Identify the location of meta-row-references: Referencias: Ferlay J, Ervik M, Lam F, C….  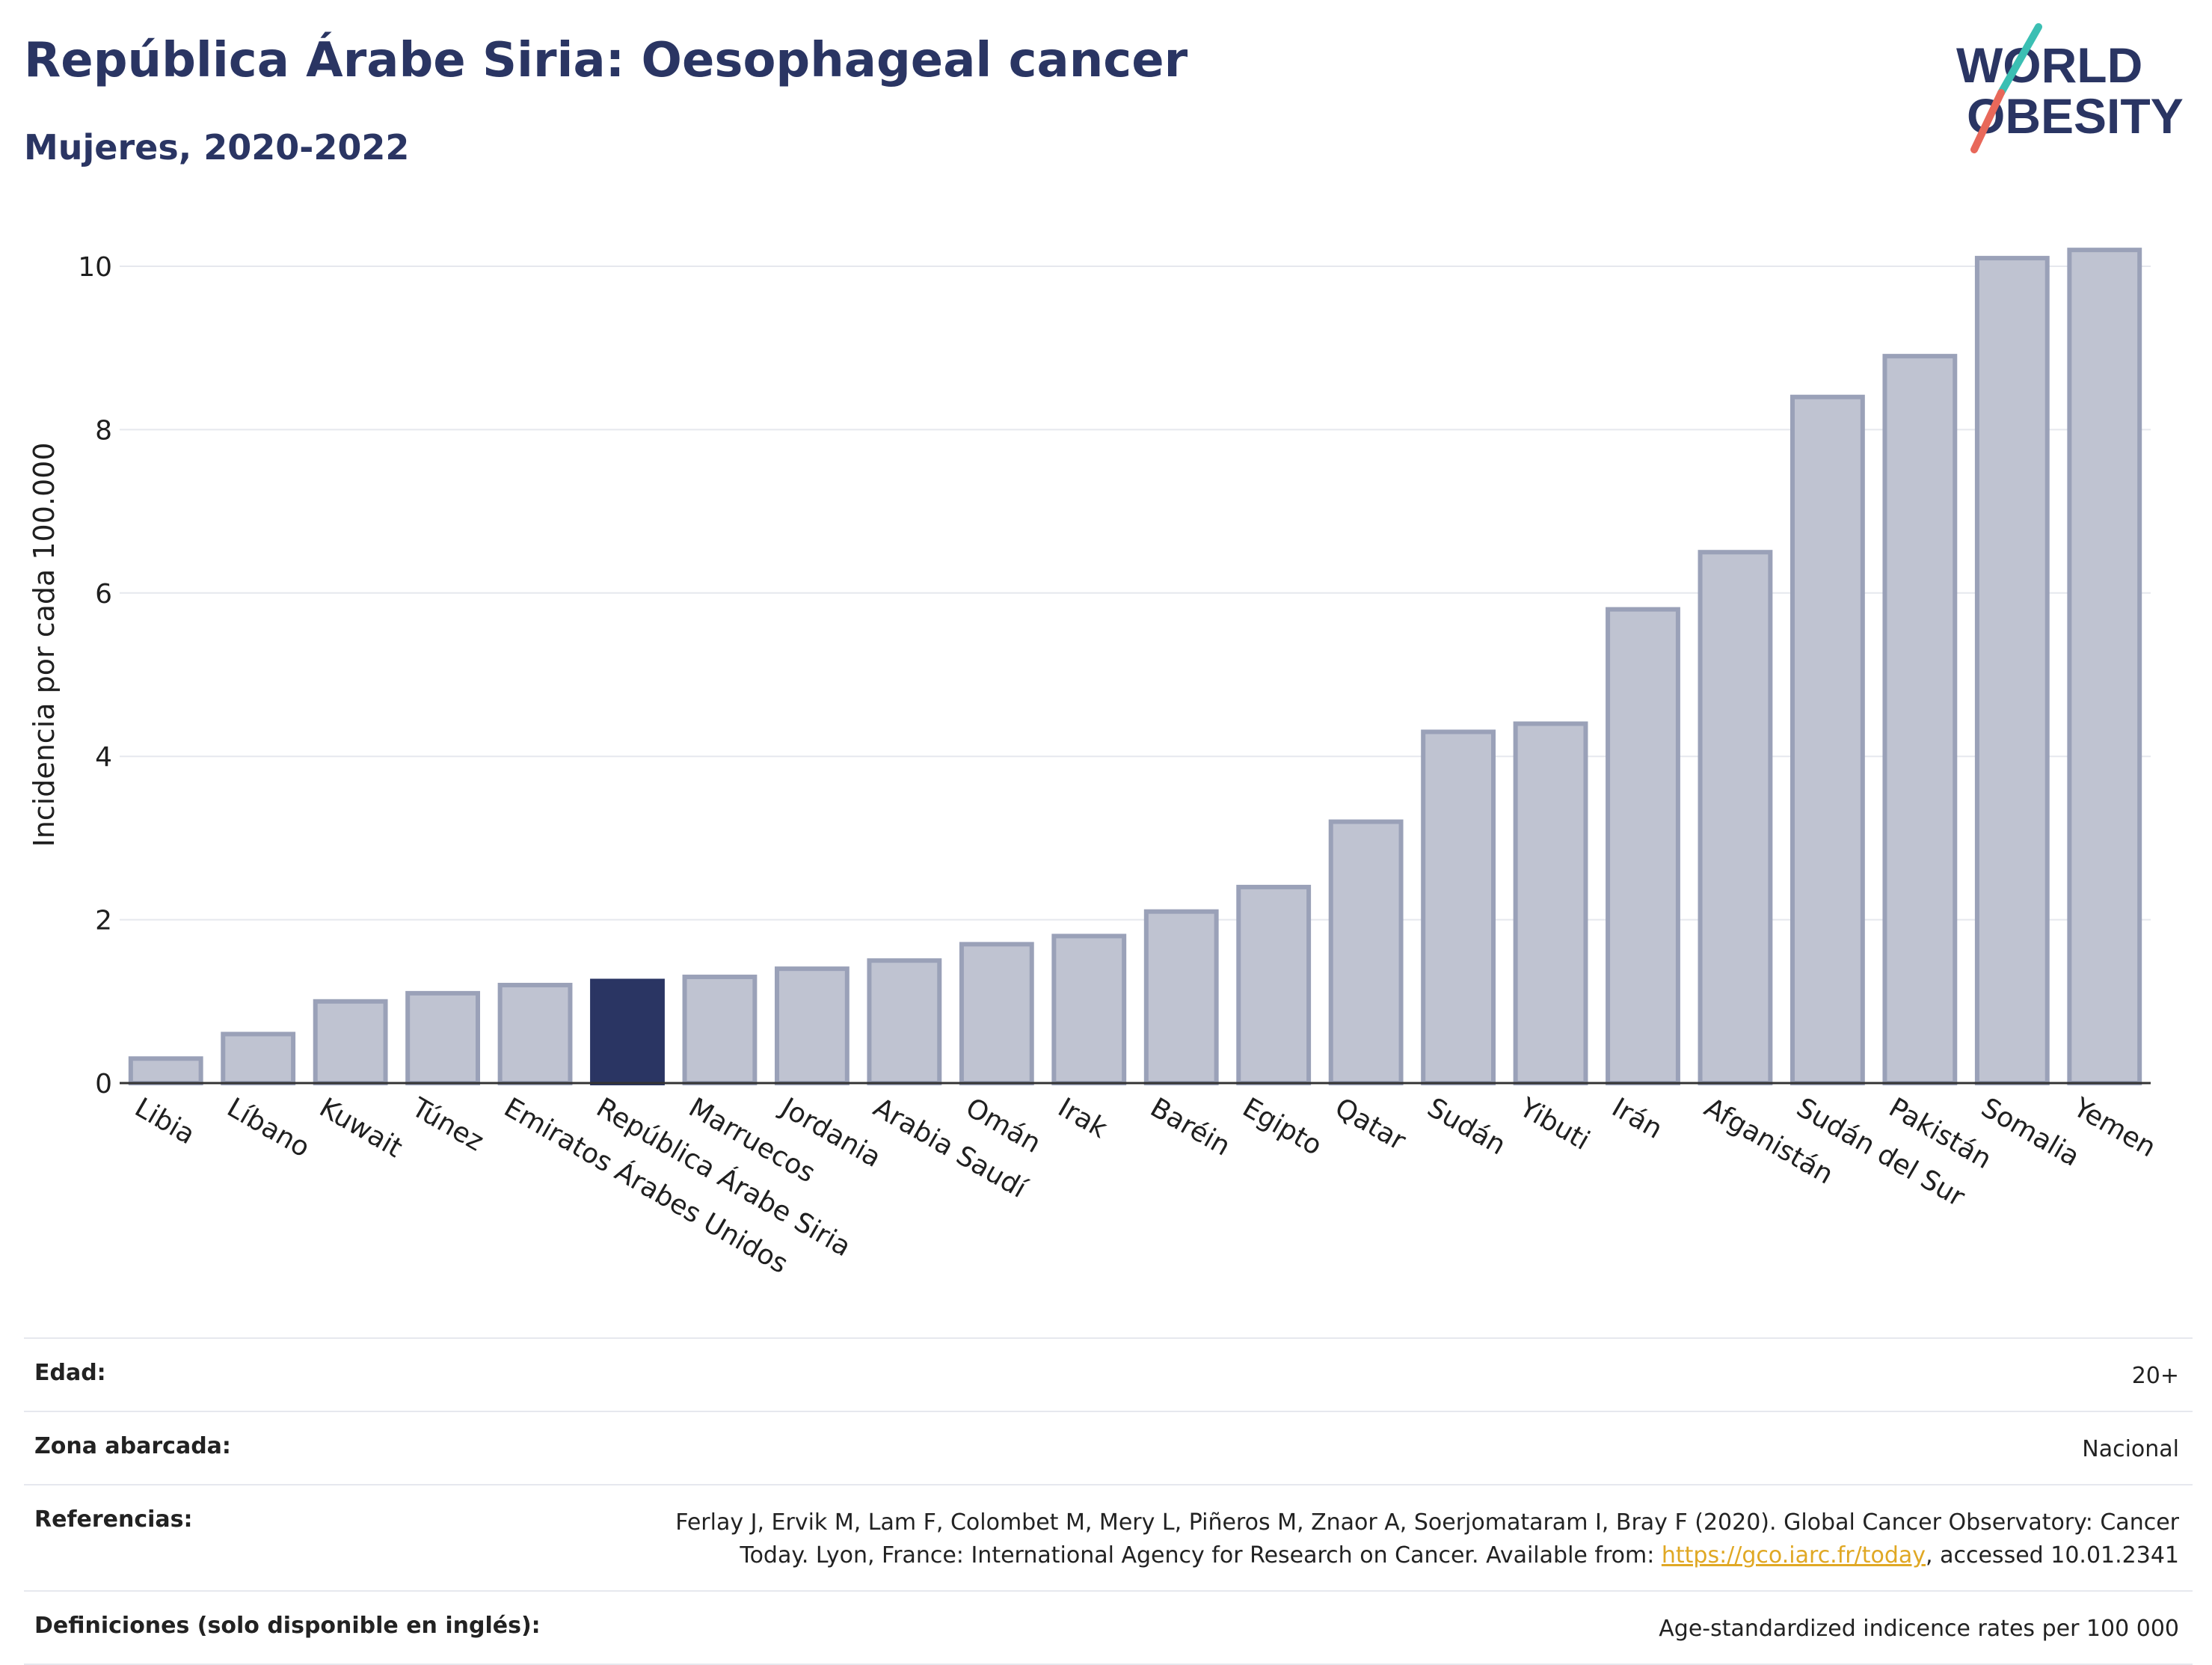
(1108, 1537).